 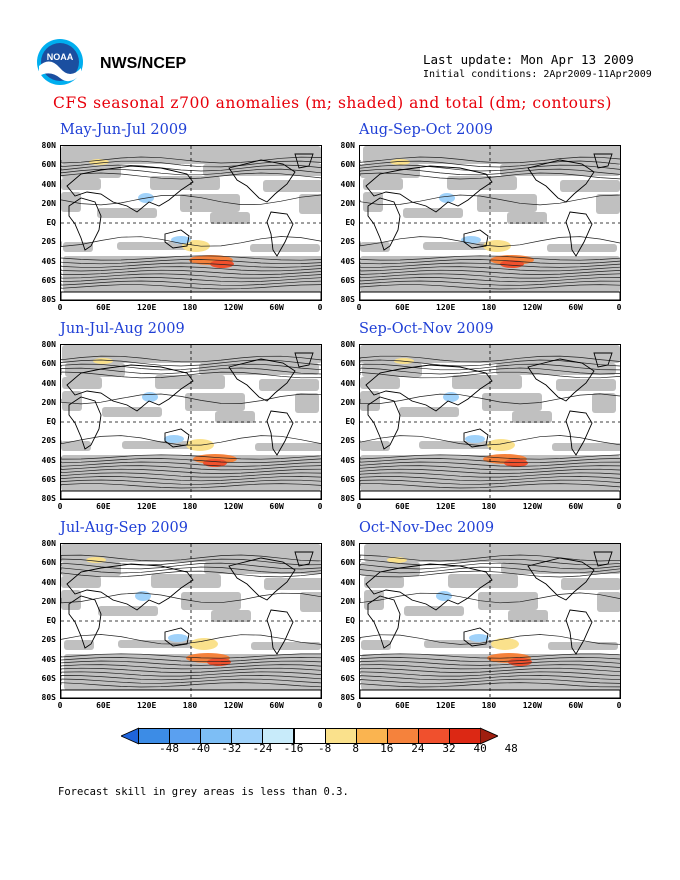 What do you see at coordinates (48, 479) in the screenshot?
I see `lat-tick-label: 60S` at bounding box center [48, 479].